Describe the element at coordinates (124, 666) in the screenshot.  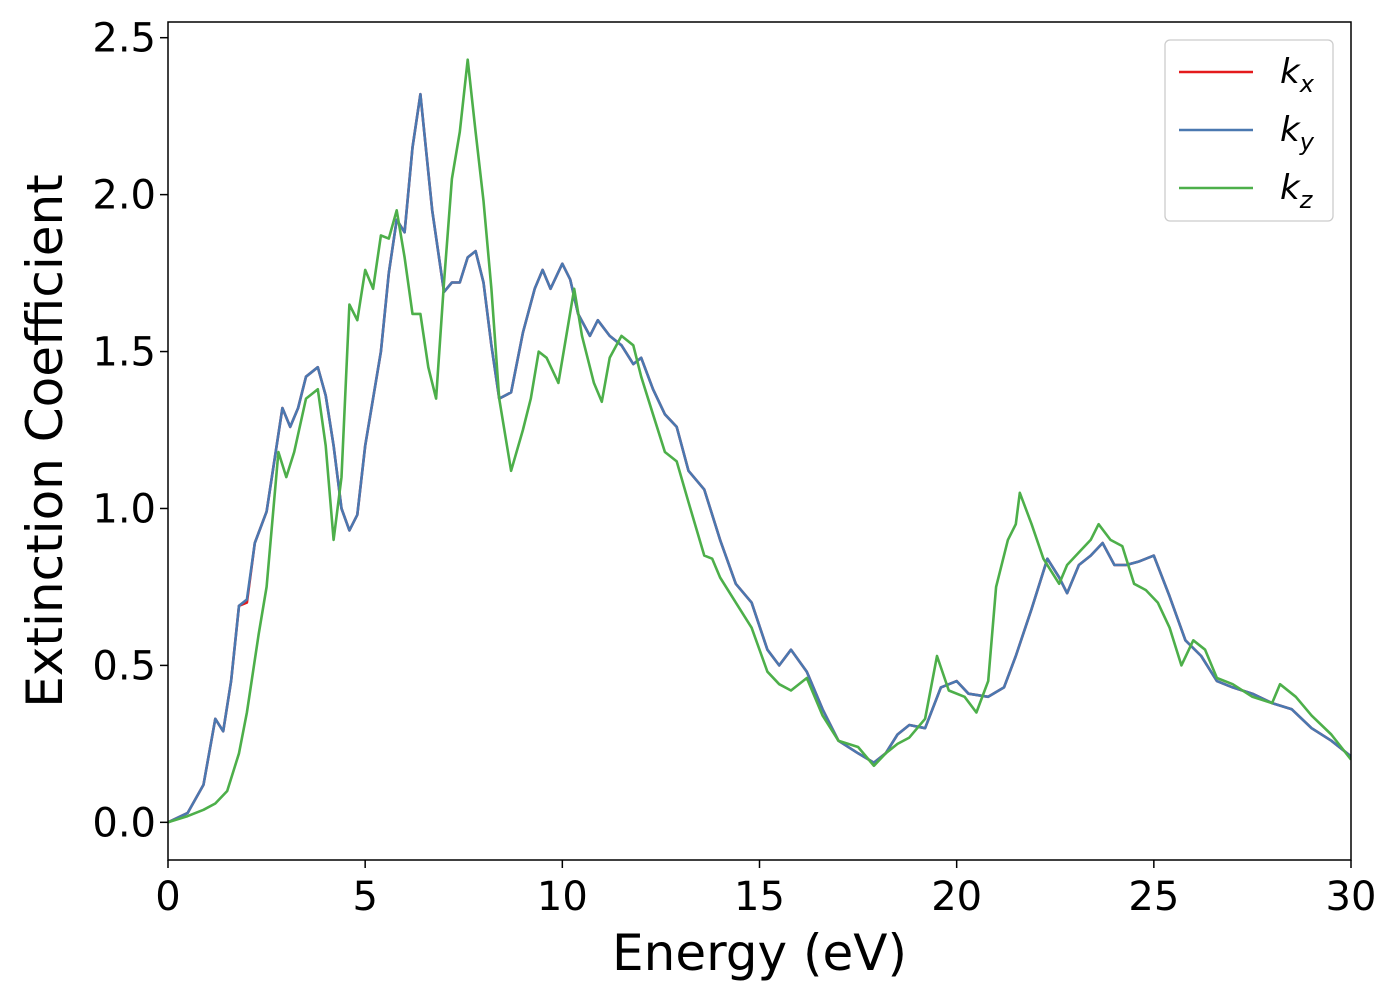
I see `y-tick-label: 0.5` at that location.